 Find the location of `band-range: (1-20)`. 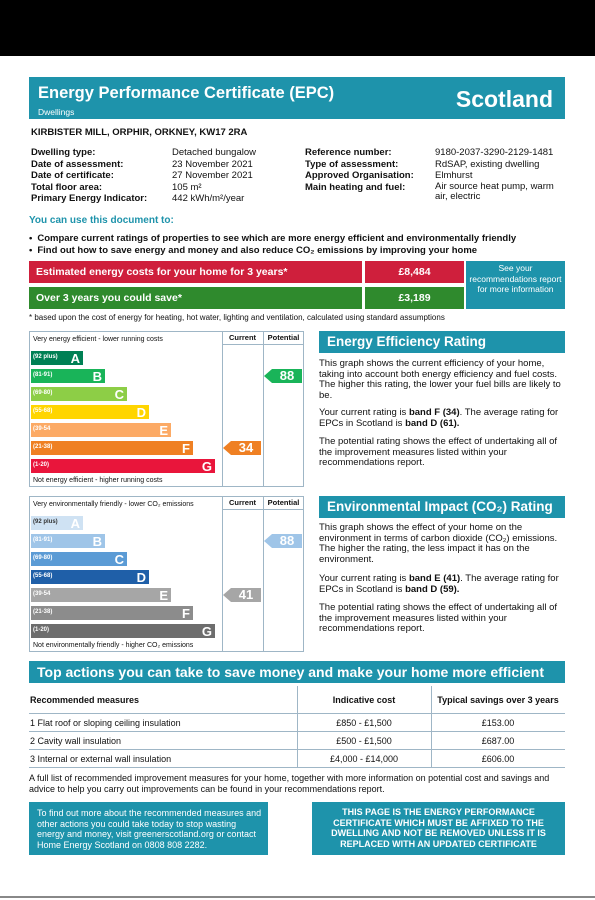

band-range: (1-20) is located at coordinates (41, 630).